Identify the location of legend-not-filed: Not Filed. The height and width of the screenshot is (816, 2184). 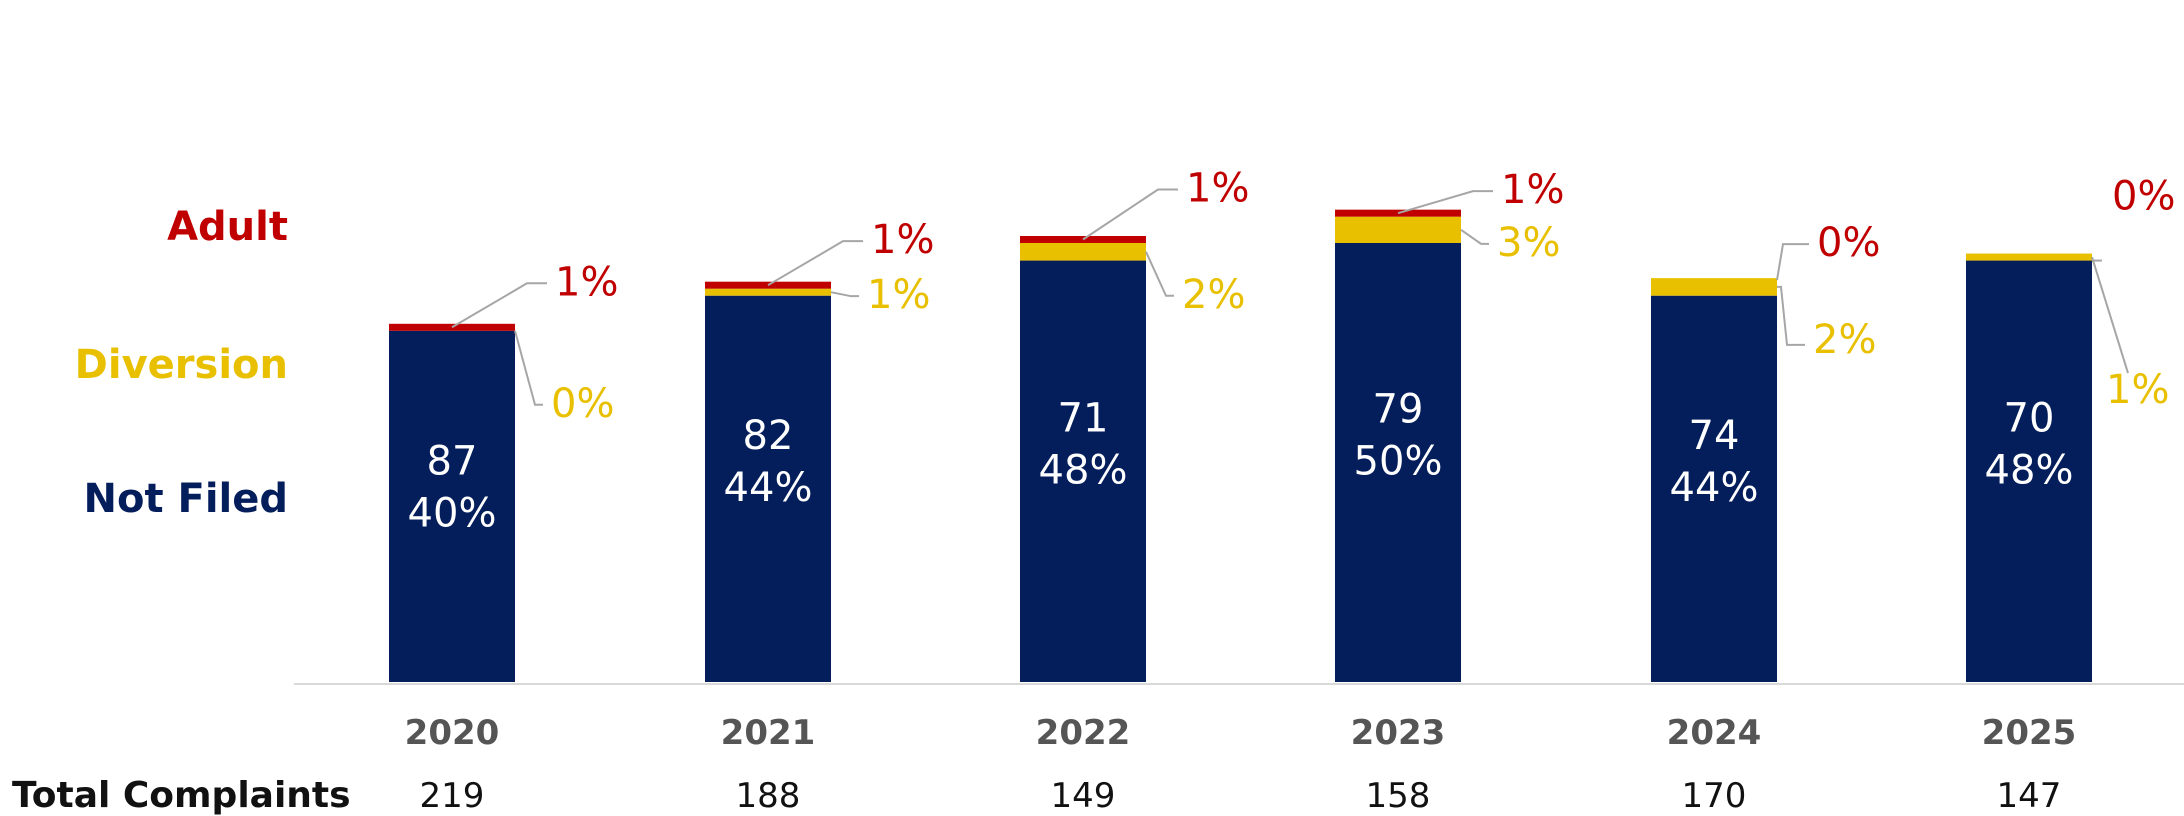
(185, 499).